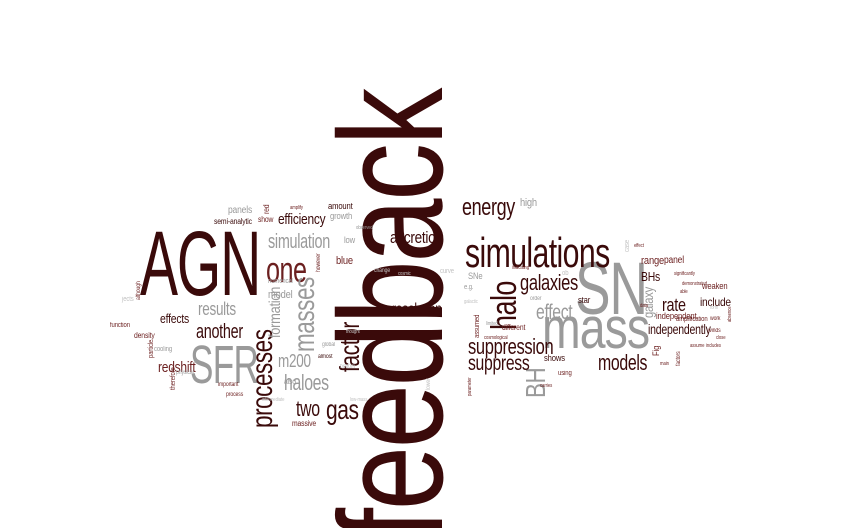 This screenshot has height=528, width=842. Describe the element at coordinates (584, 300) in the screenshot. I see `word-star: star` at that location.